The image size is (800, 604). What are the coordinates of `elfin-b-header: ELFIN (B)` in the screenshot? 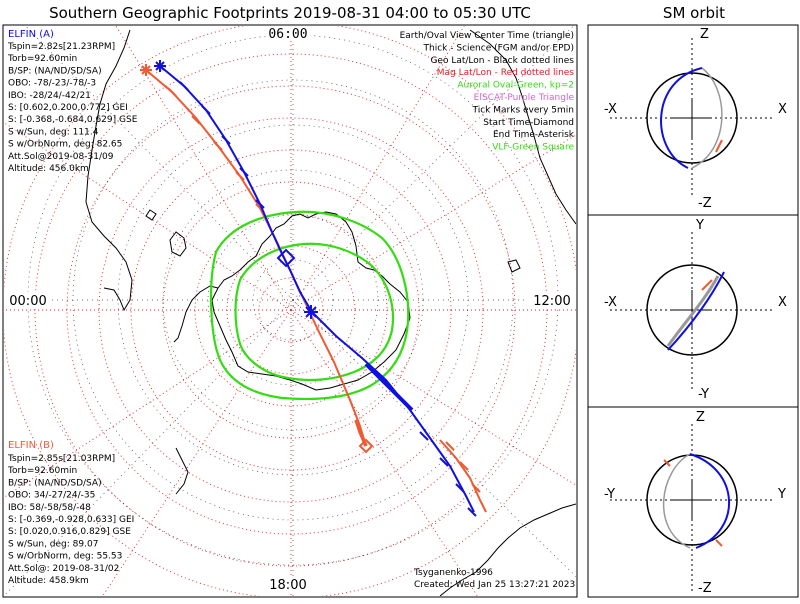 It's located at (31, 445).